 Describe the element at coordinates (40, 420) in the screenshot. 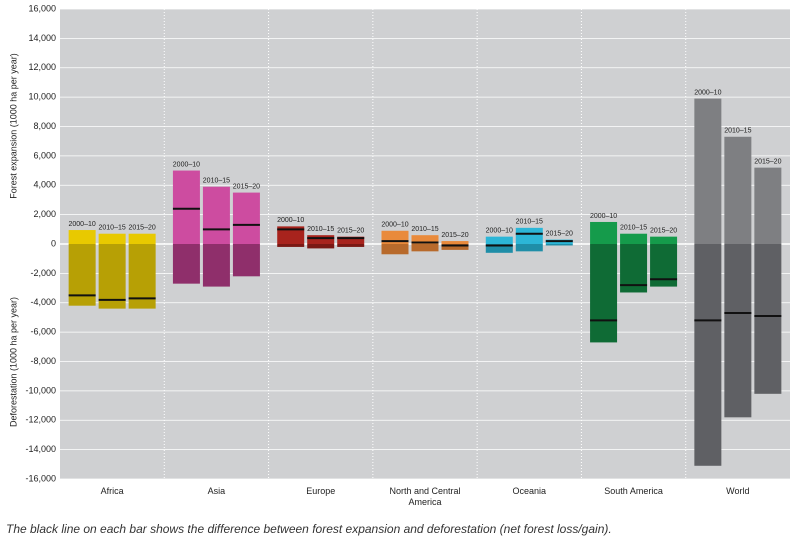

I see `y-tick-label: -12,000` at that location.